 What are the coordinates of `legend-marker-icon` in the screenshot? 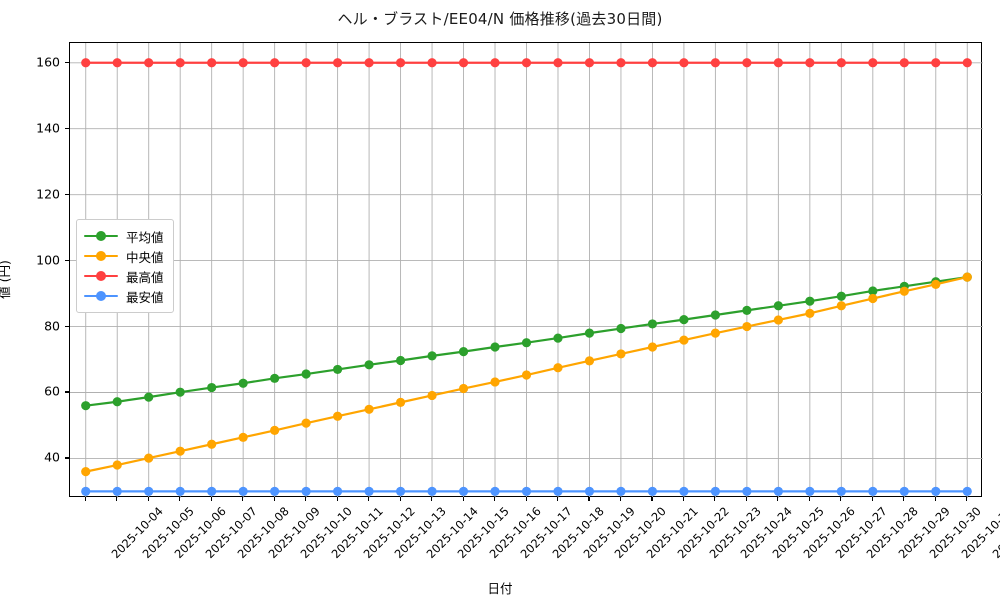 It's located at (101, 236).